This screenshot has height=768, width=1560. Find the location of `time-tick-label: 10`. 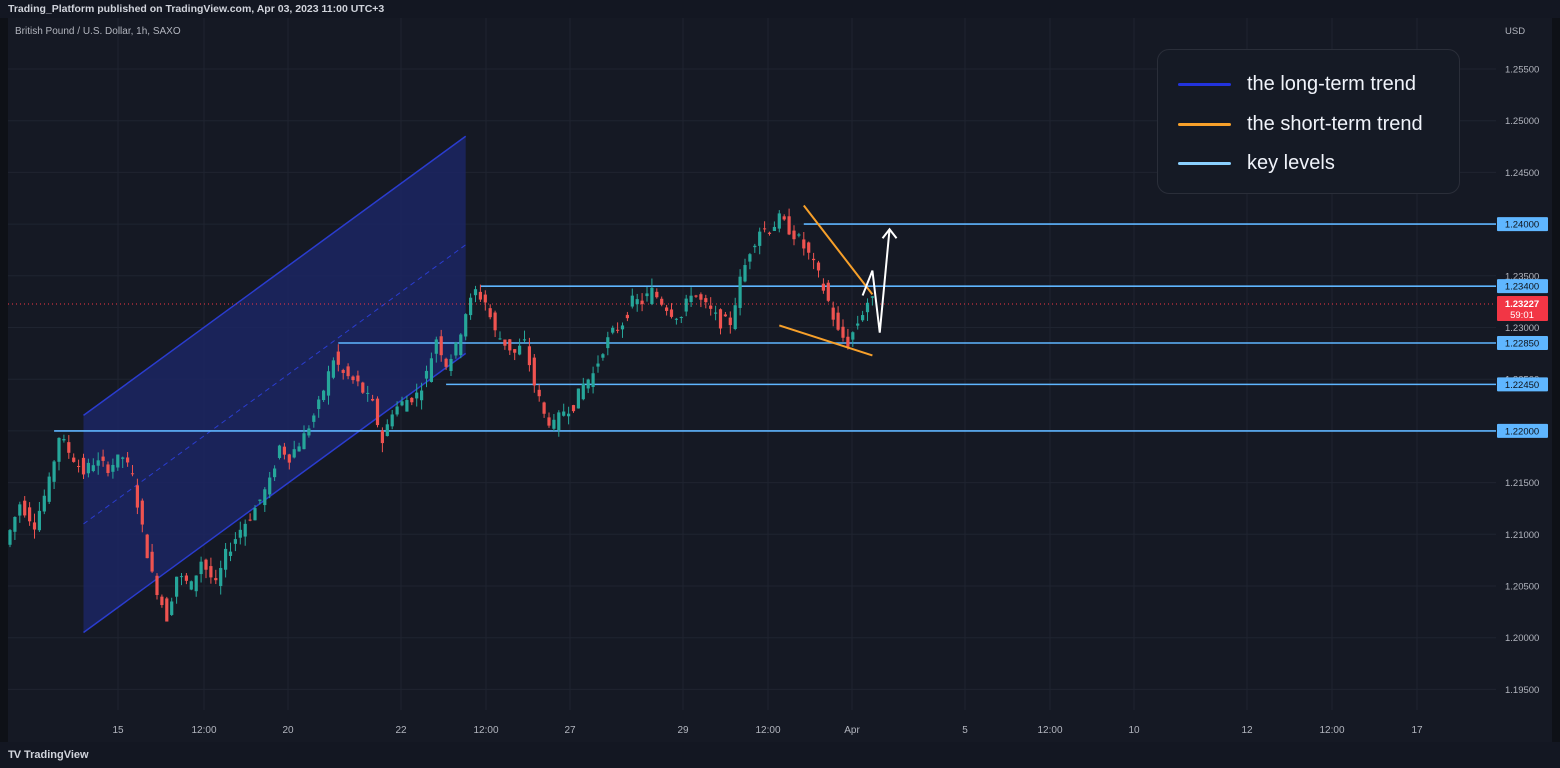

time-tick-label: 10 is located at coordinates (1134, 730).